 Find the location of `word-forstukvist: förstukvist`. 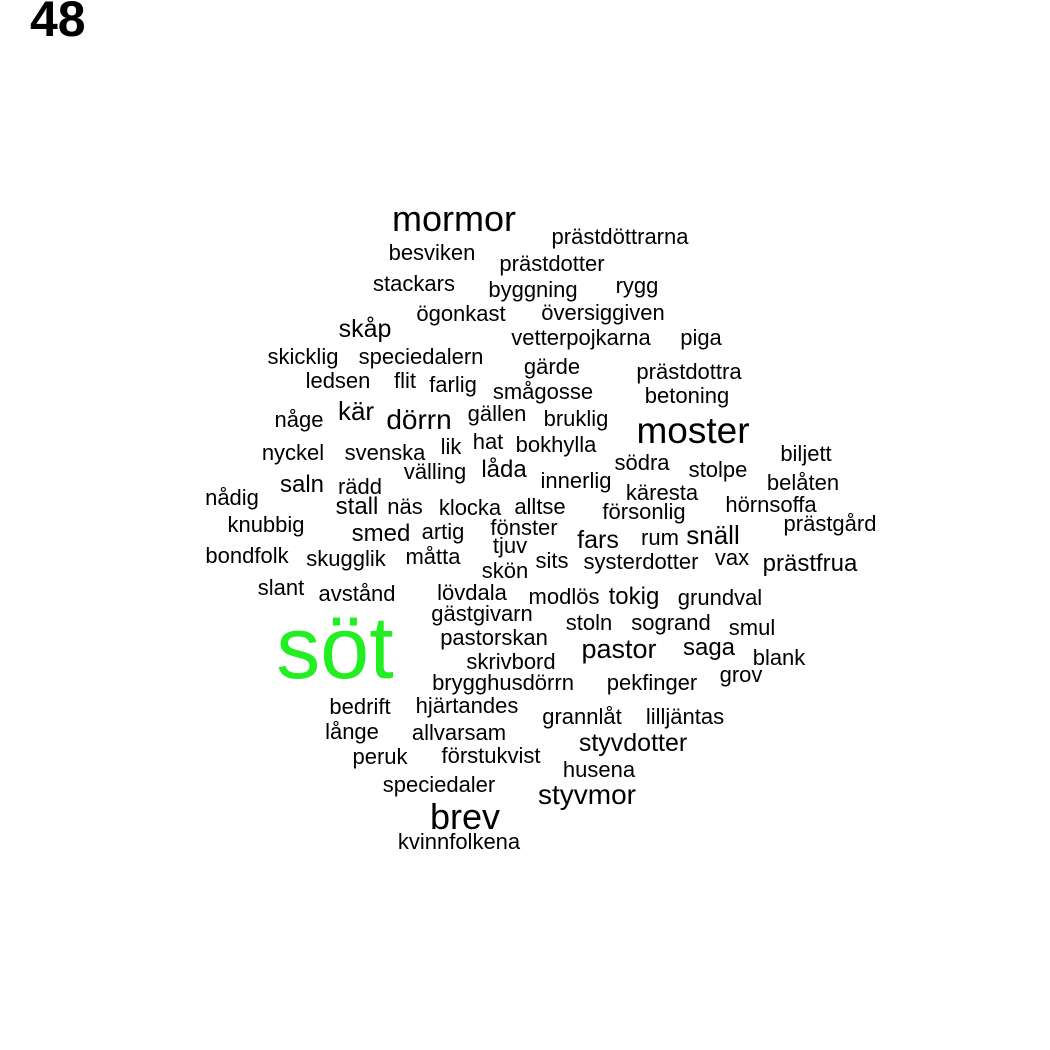

word-forstukvist: förstukvist is located at coordinates (490, 755).